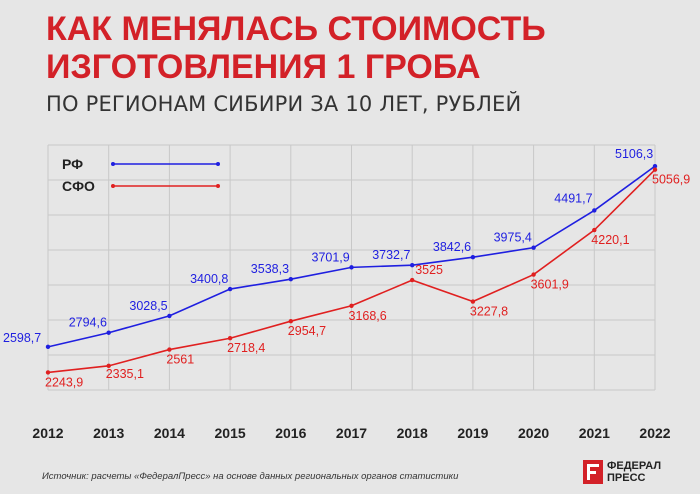  Describe the element at coordinates (429, 270) in the screenshot. I see `data-label: 3525` at that location.